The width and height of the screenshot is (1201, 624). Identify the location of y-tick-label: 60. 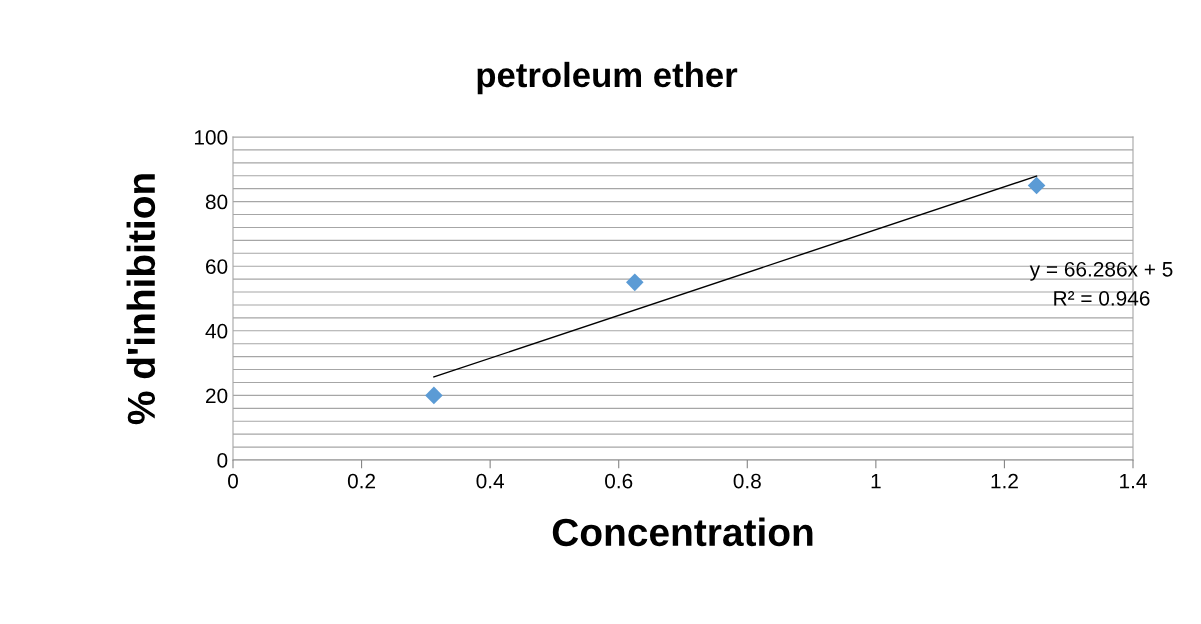
(217, 266).